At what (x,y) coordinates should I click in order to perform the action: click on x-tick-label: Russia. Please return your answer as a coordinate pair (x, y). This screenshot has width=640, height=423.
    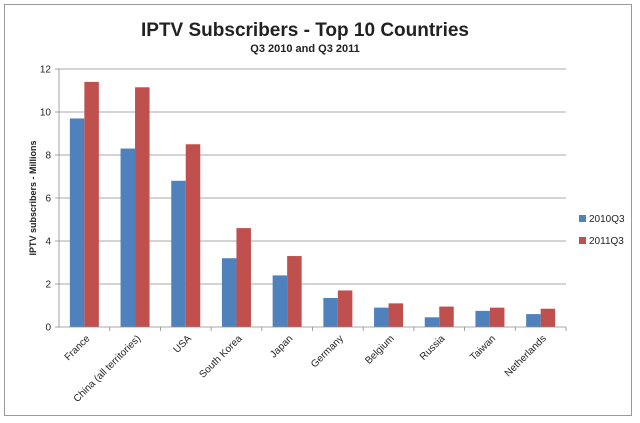
    Looking at the image, I should click on (433, 348).